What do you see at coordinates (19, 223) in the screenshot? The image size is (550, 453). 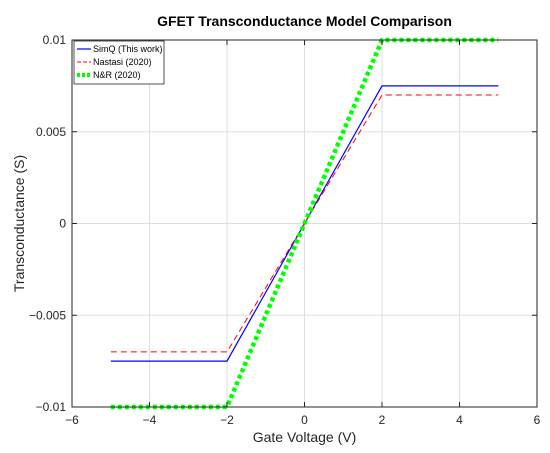 I see `y-axis-title: Transconductance (S)` at bounding box center [19, 223].